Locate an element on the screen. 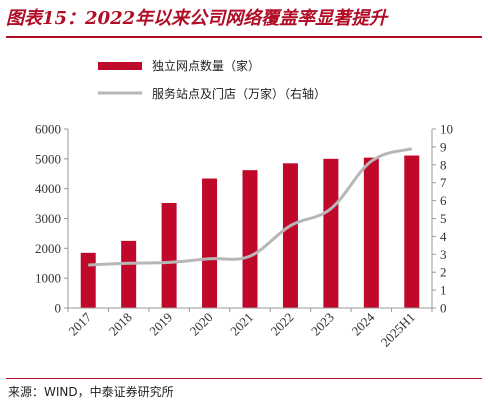 This screenshot has height=406, width=488. legend-label-bar: 独立网点数量（家） is located at coordinates (206, 65).